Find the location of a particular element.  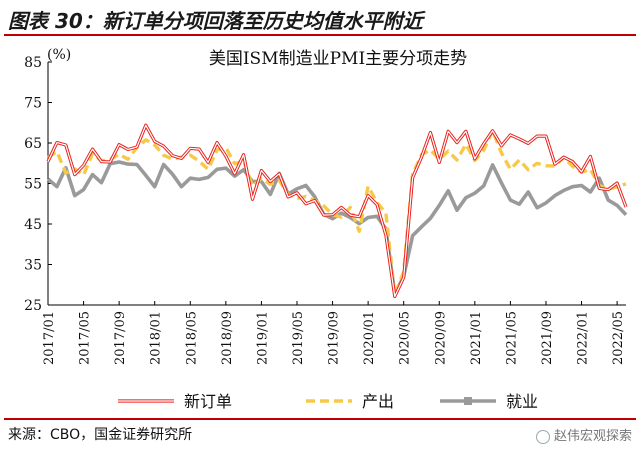

legend-label: 新订单 is located at coordinates (208, 401).